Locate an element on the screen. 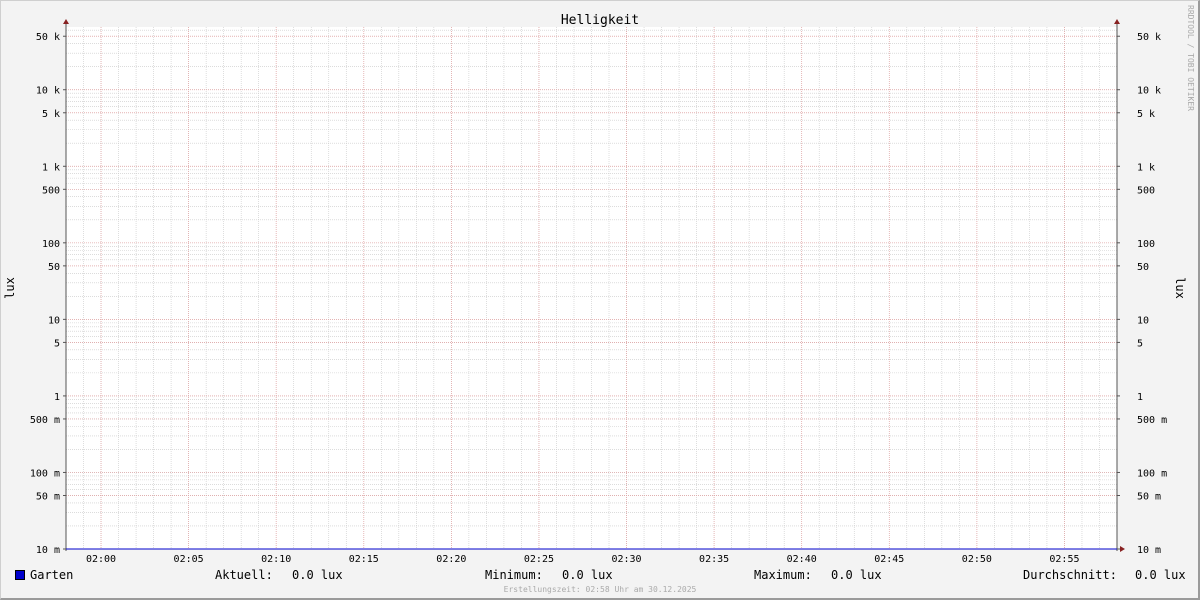 The width and height of the screenshot is (1200, 600). legend-min-label: Minimum: is located at coordinates (514, 575).